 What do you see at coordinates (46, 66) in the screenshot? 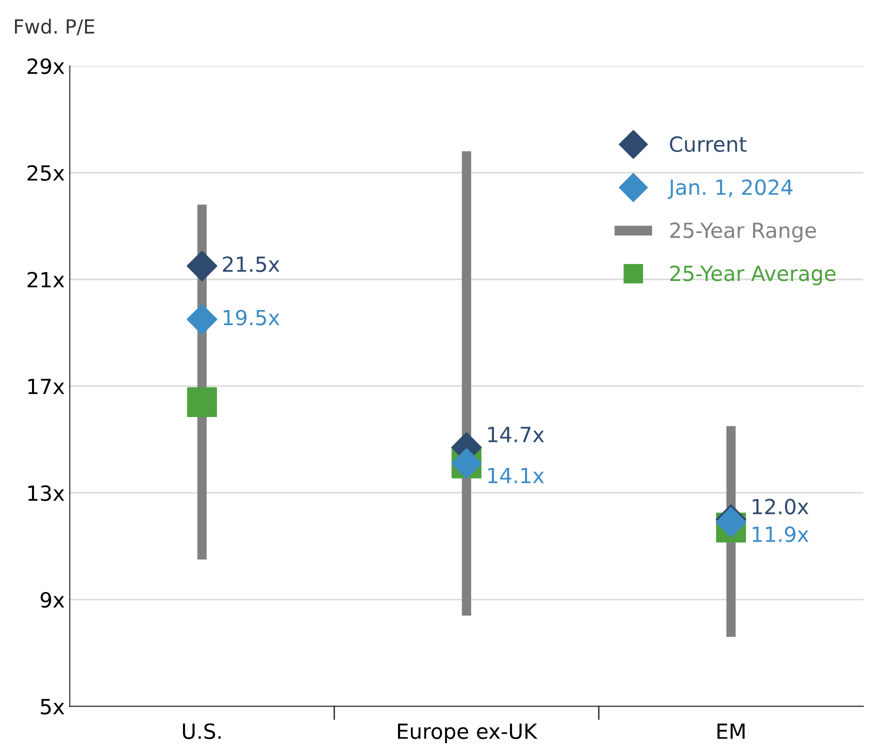
I see `y-tick-label: 29x` at bounding box center [46, 66].